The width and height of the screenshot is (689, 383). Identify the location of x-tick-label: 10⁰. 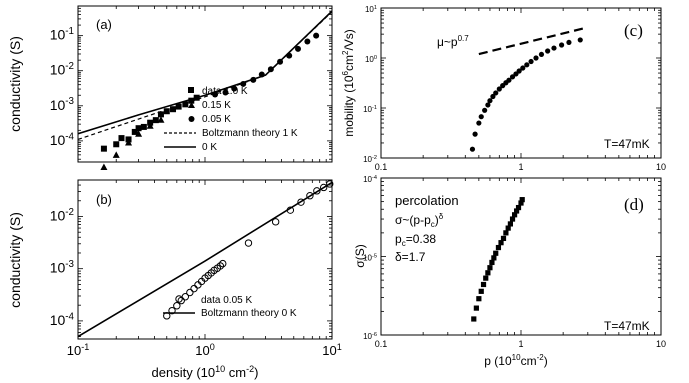
(205, 350).